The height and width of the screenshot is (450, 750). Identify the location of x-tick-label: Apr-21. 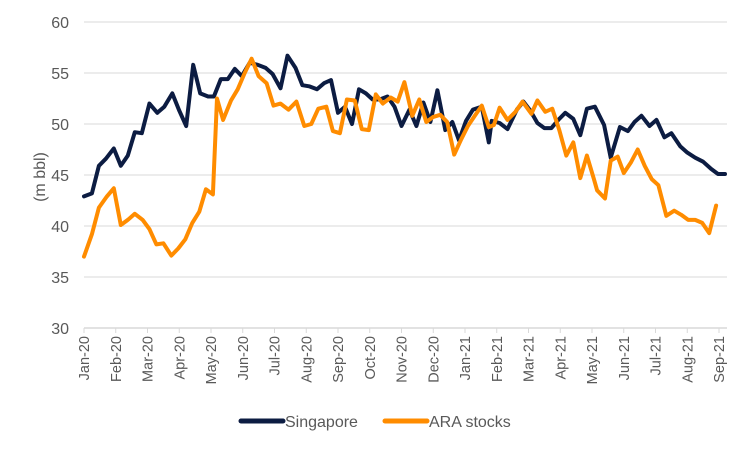
(561, 358).